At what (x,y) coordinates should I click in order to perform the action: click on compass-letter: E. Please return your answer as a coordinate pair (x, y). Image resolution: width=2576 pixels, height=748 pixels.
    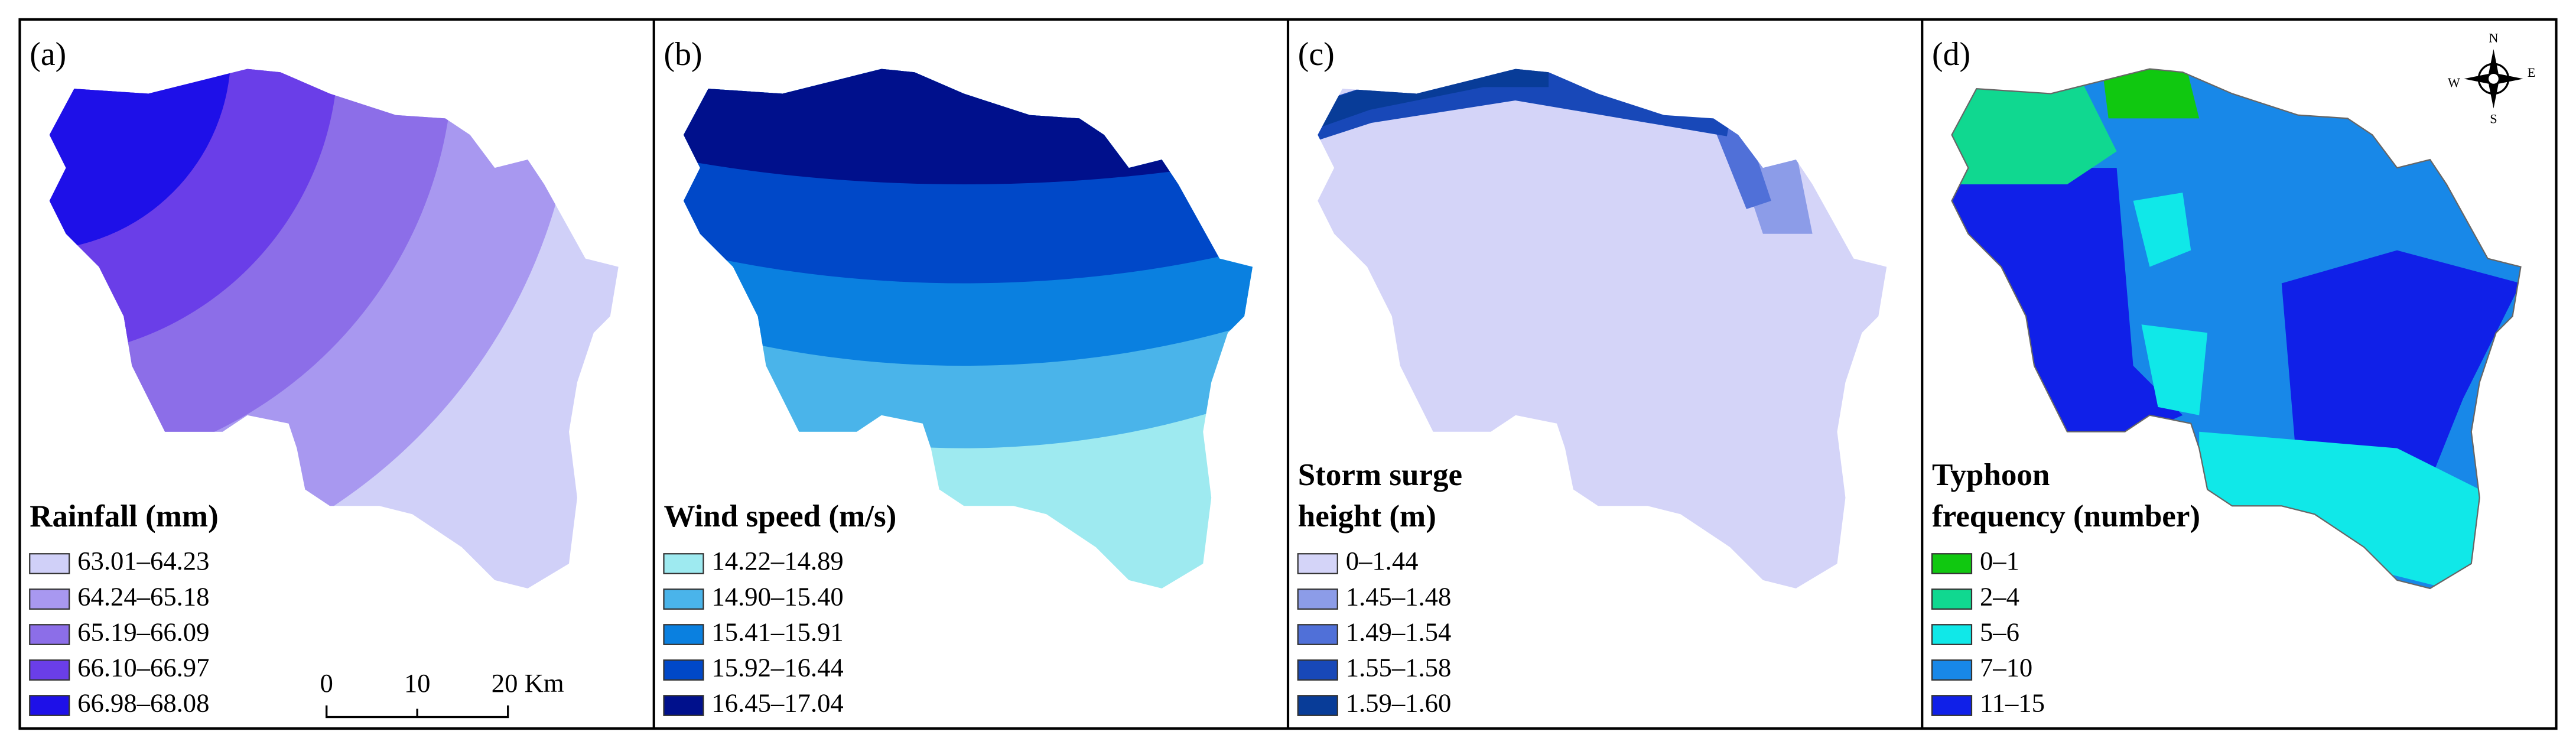
    Looking at the image, I should click on (2532, 72).